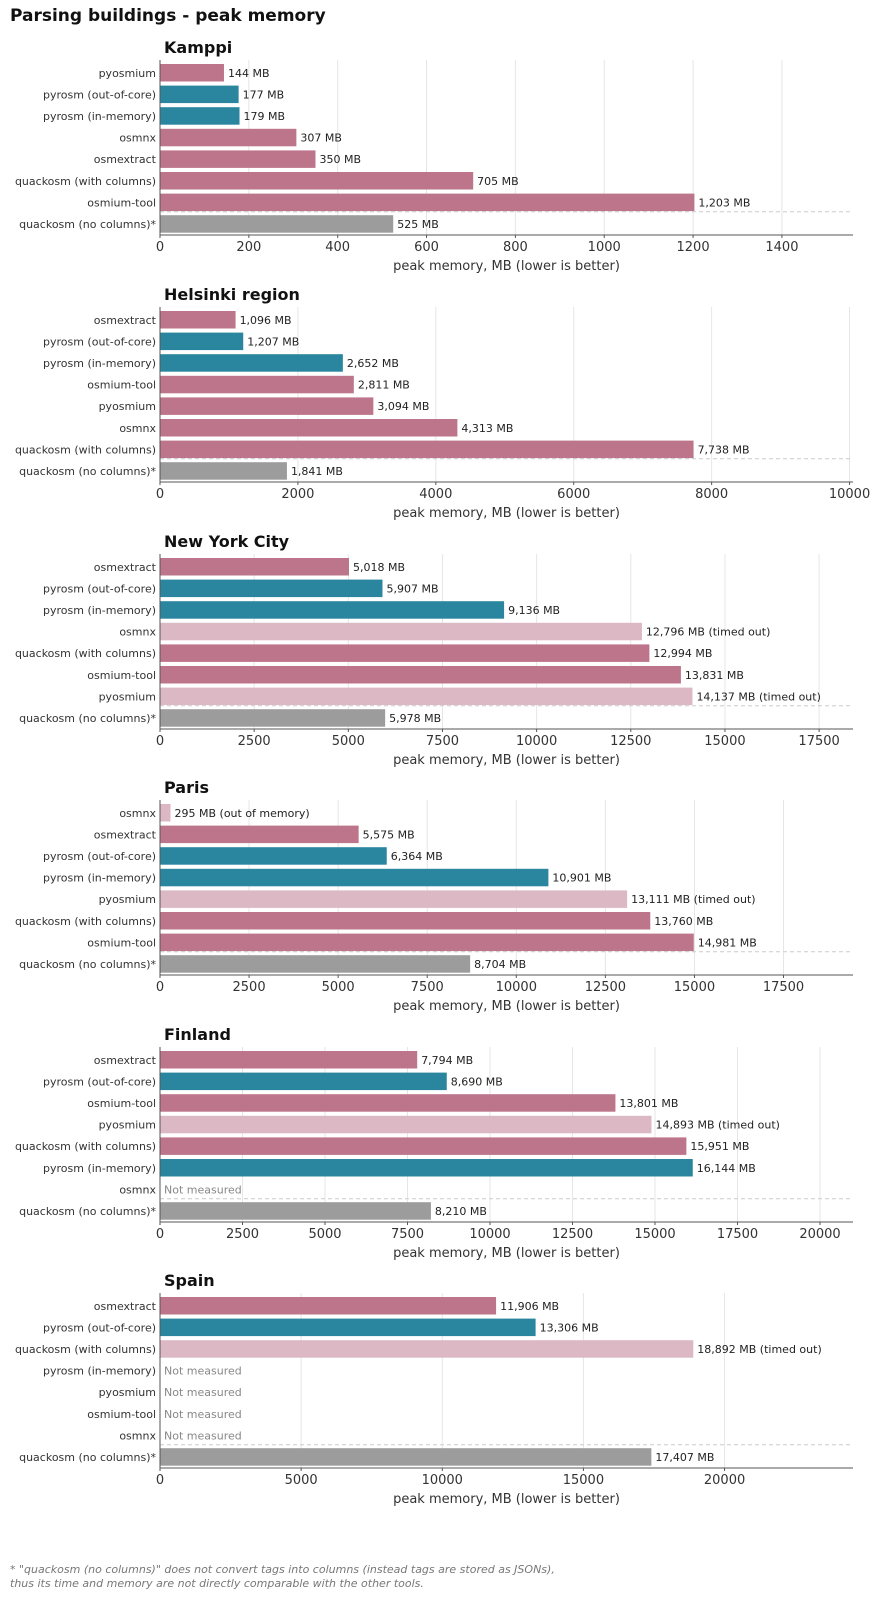 This screenshot has height=1597, width=895. What do you see at coordinates (714, 675) in the screenshot?
I see `value-label: 13,831 MB` at bounding box center [714, 675].